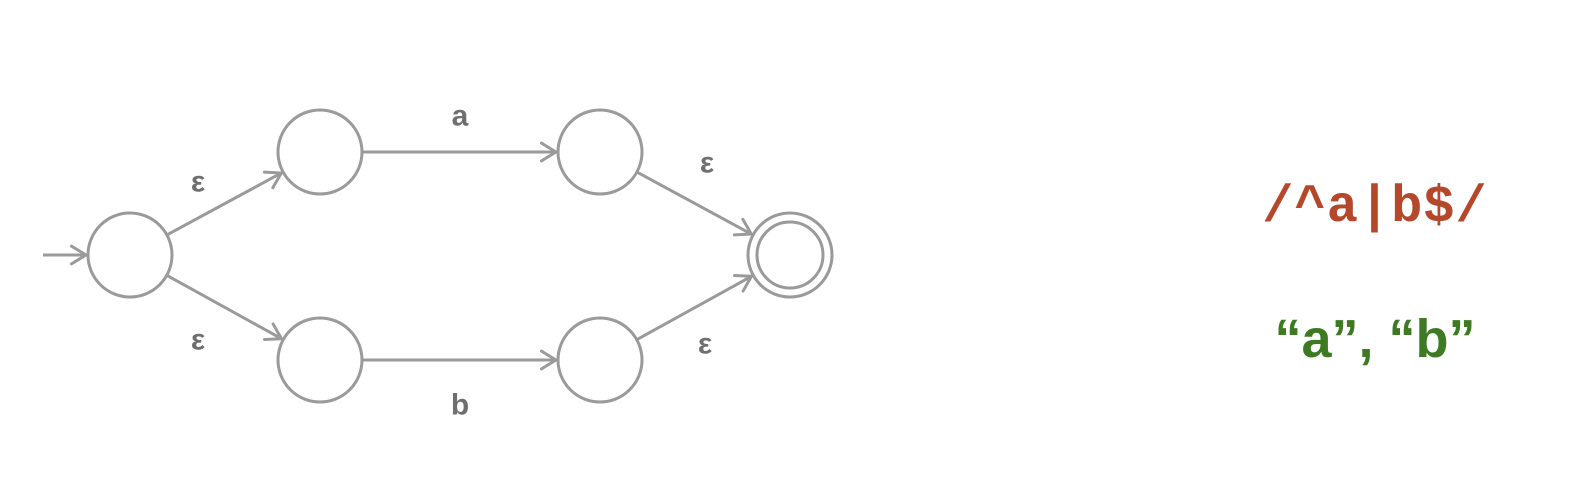 This screenshot has height=480, width=1569. What do you see at coordinates (460, 152) in the screenshot?
I see `transition-q1-q2` at bounding box center [460, 152].